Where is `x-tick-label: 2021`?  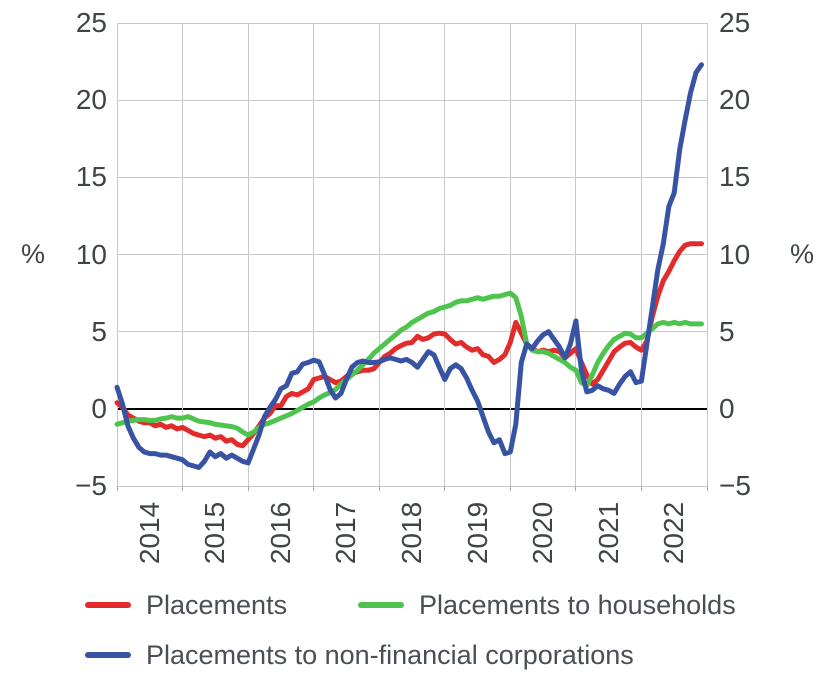
x-tick-label: 2021 is located at coordinates (608, 533).